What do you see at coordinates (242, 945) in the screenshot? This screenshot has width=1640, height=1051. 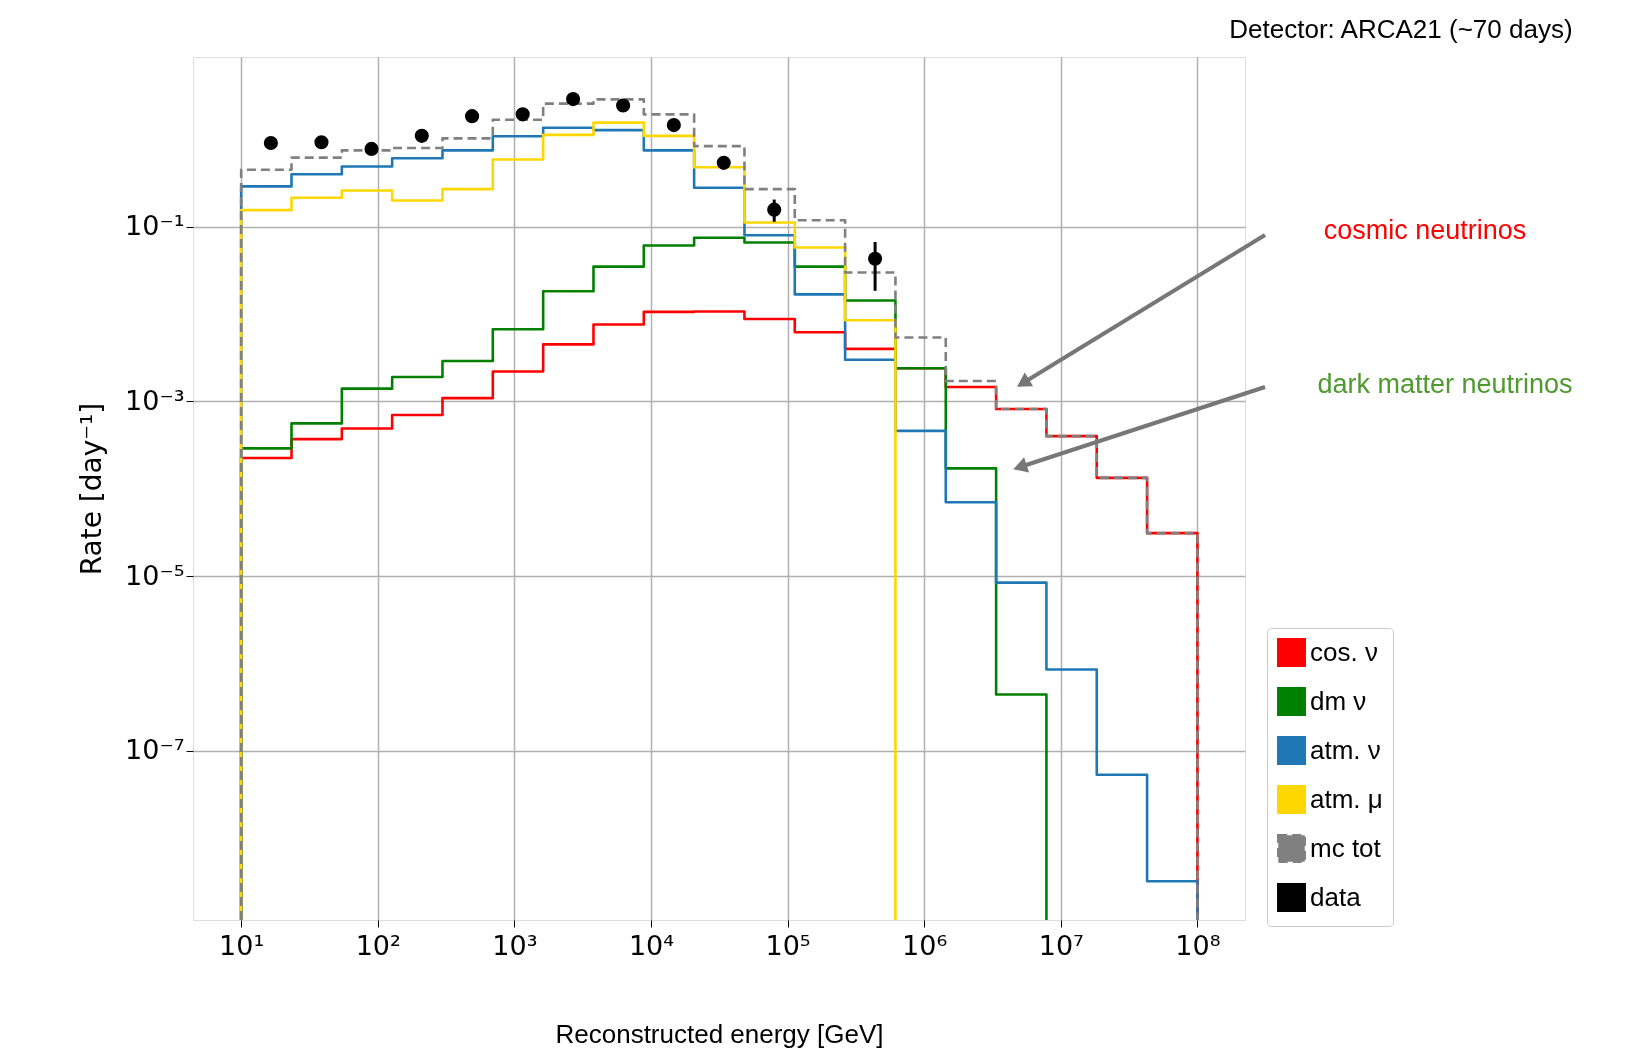 I see `x-tick-label: 10¹` at bounding box center [242, 945].